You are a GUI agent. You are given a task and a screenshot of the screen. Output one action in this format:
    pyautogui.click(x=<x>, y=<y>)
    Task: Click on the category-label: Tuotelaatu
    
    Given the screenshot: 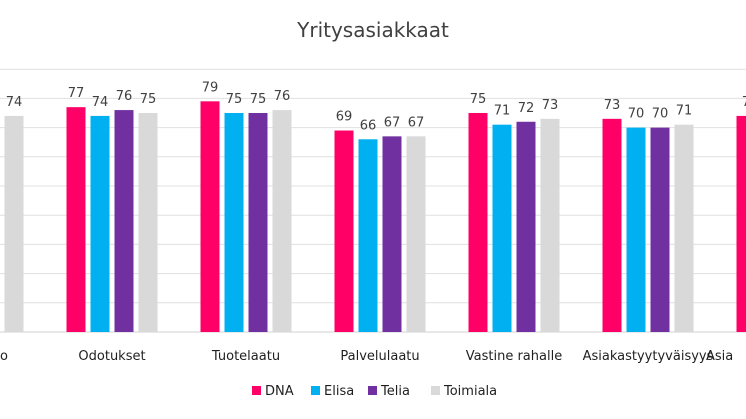 What is the action you would take?
    pyautogui.click(x=245, y=356)
    